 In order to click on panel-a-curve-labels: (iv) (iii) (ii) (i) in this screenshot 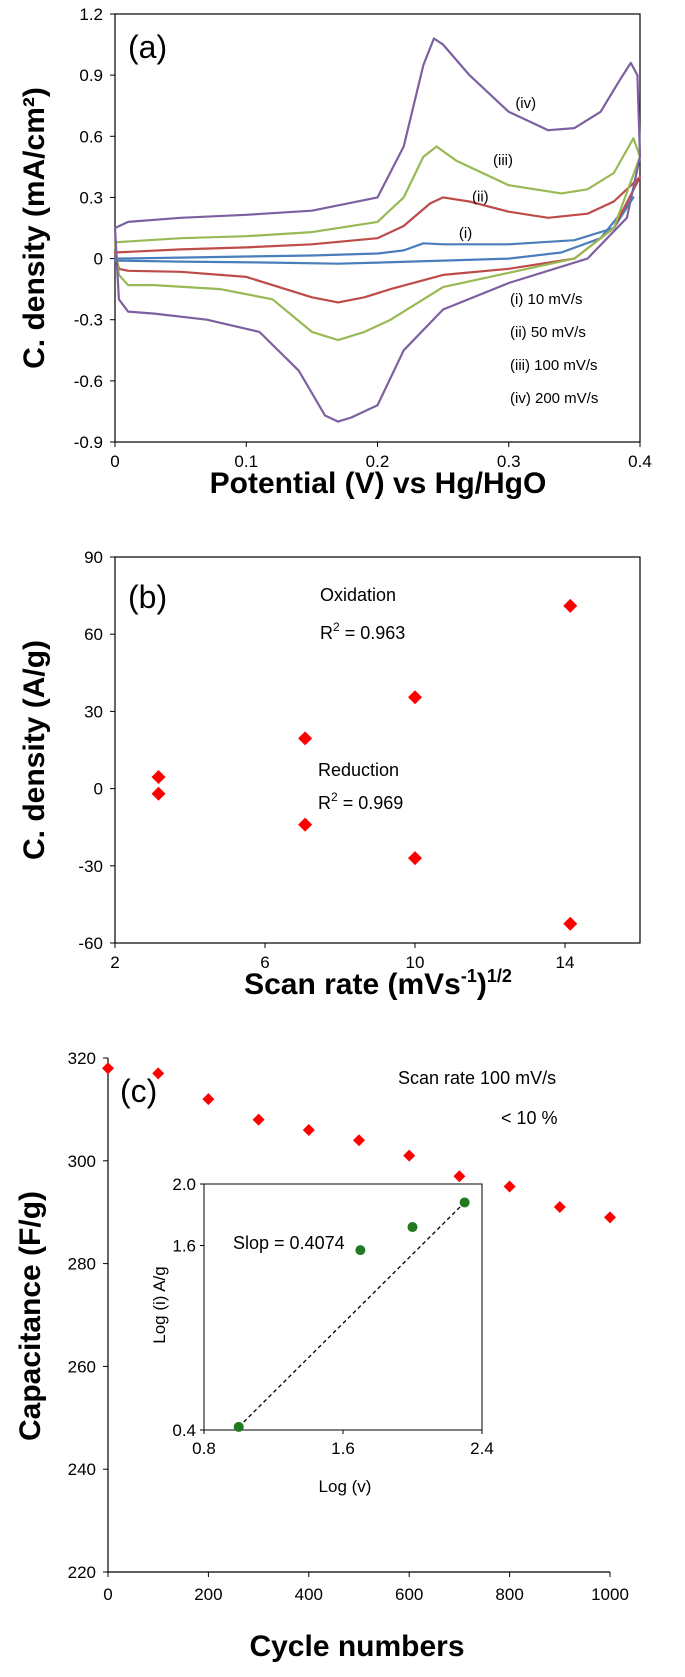, I will do `click(497, 168)`.